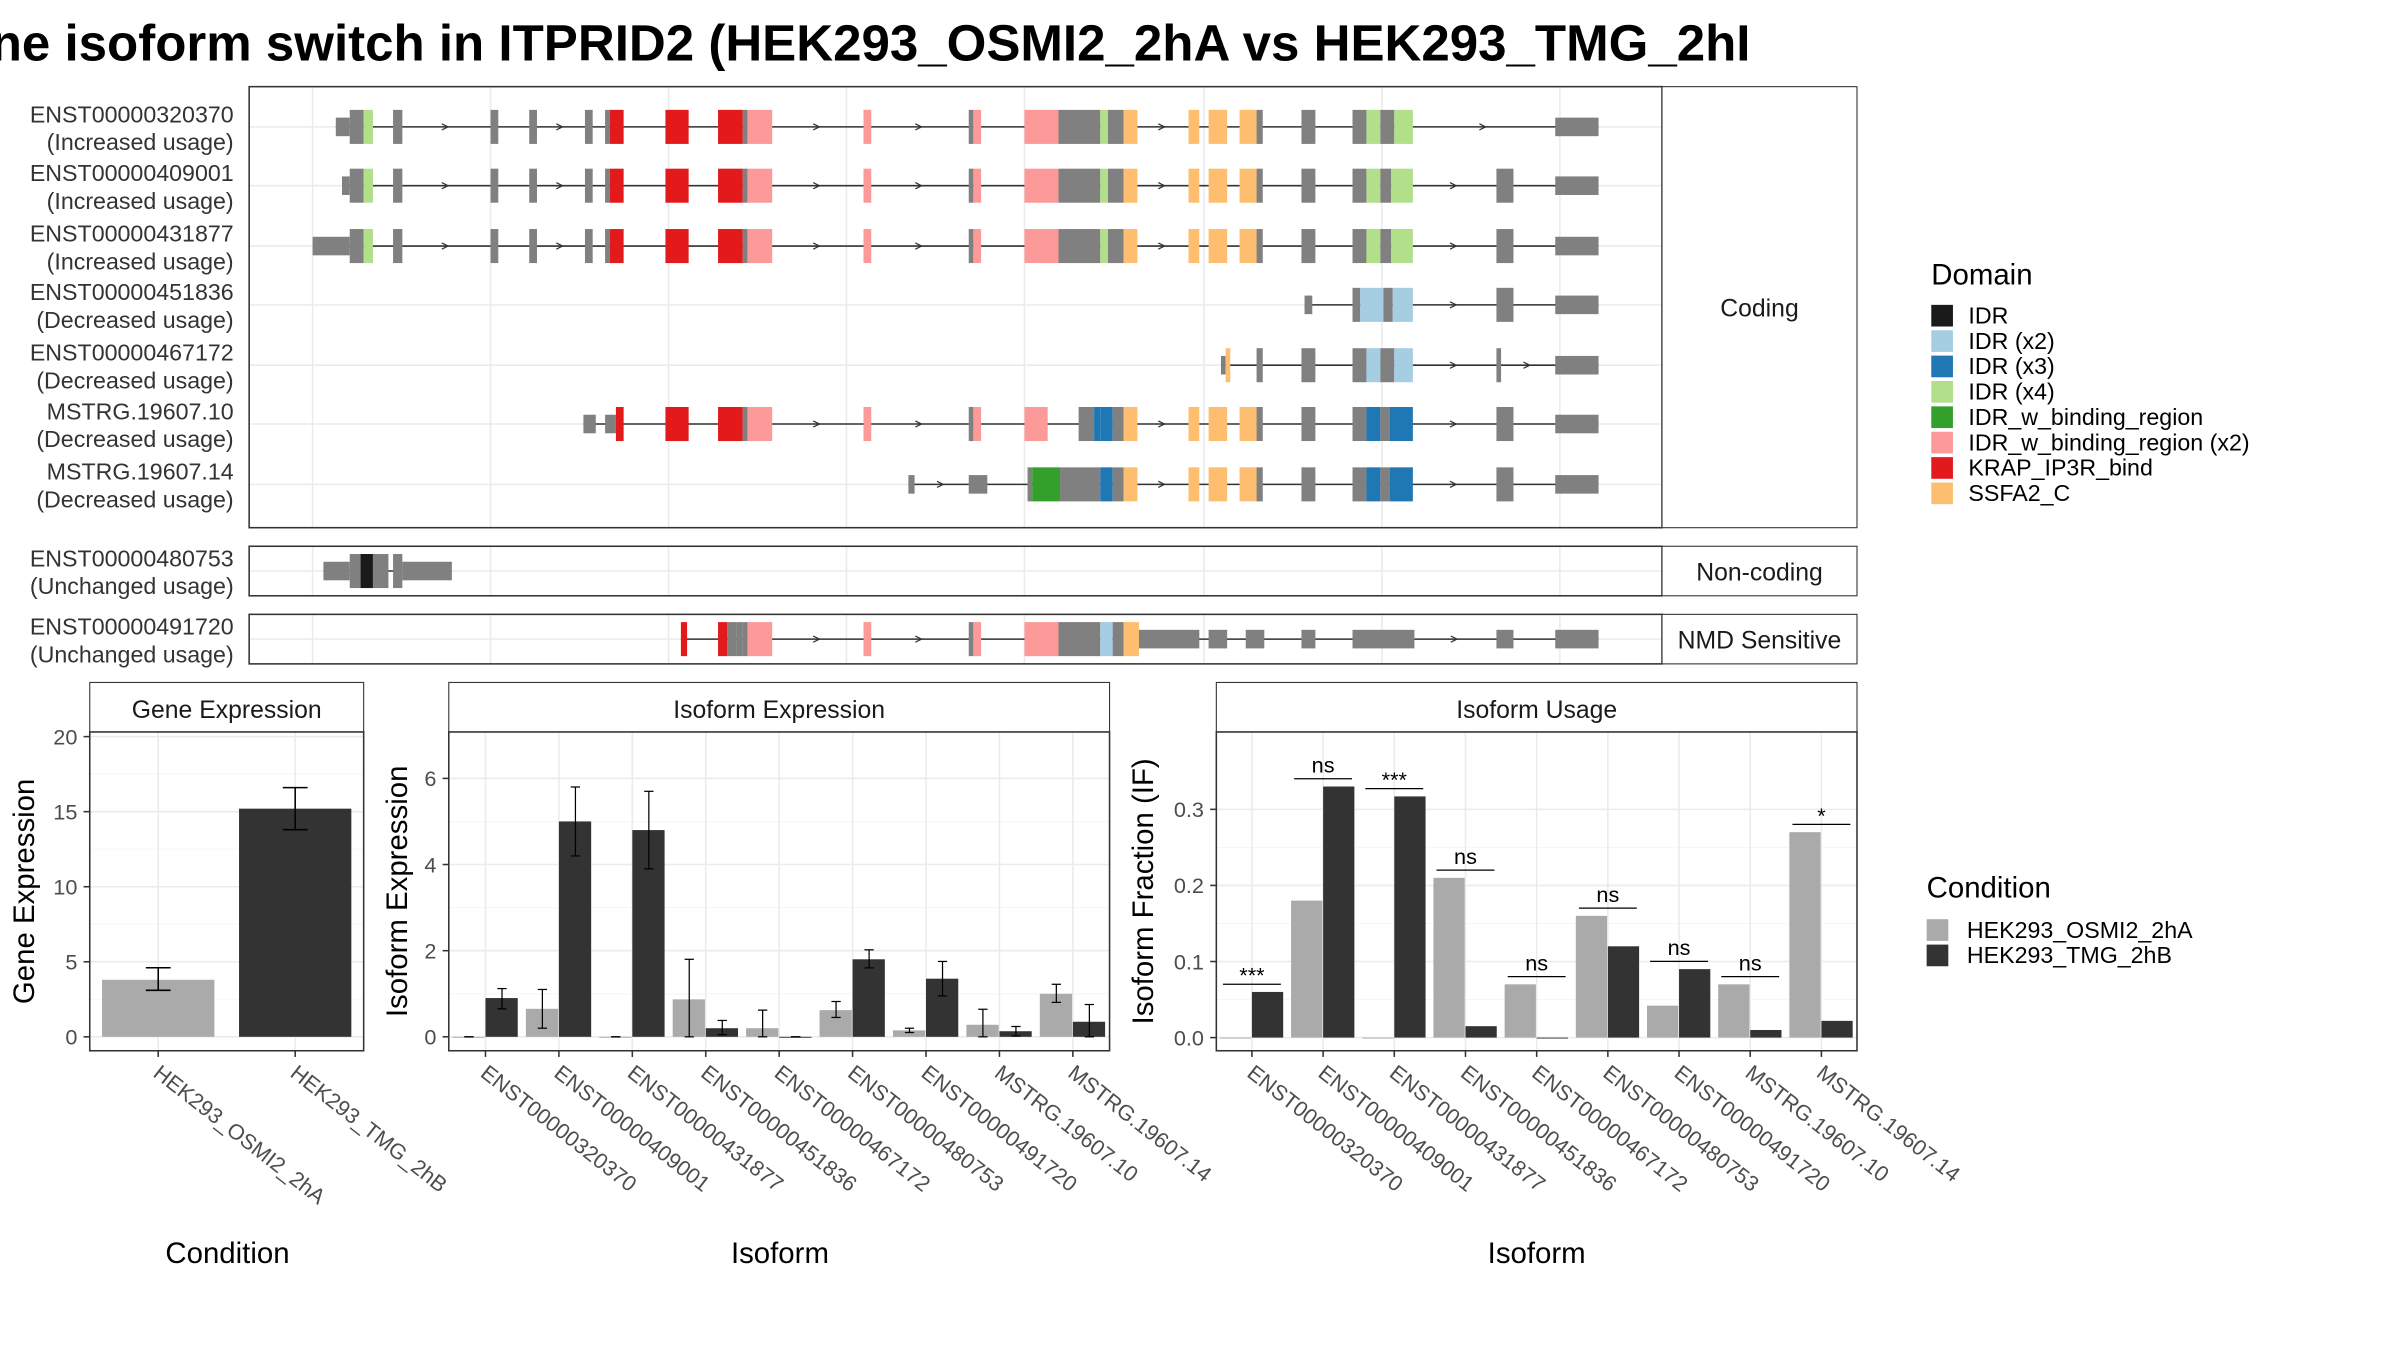 The image size is (2400, 1350). What do you see at coordinates (2108, 442) in the screenshot?
I see `domain-legend-label: IDR_w_binding_region (x2)` at bounding box center [2108, 442].